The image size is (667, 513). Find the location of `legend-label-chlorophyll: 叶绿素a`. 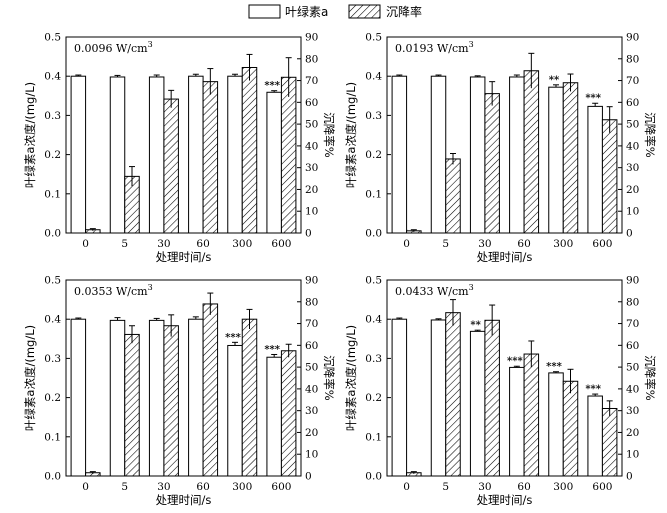

legend-label-chlorophyll: 叶绿素a is located at coordinates (306, 11).